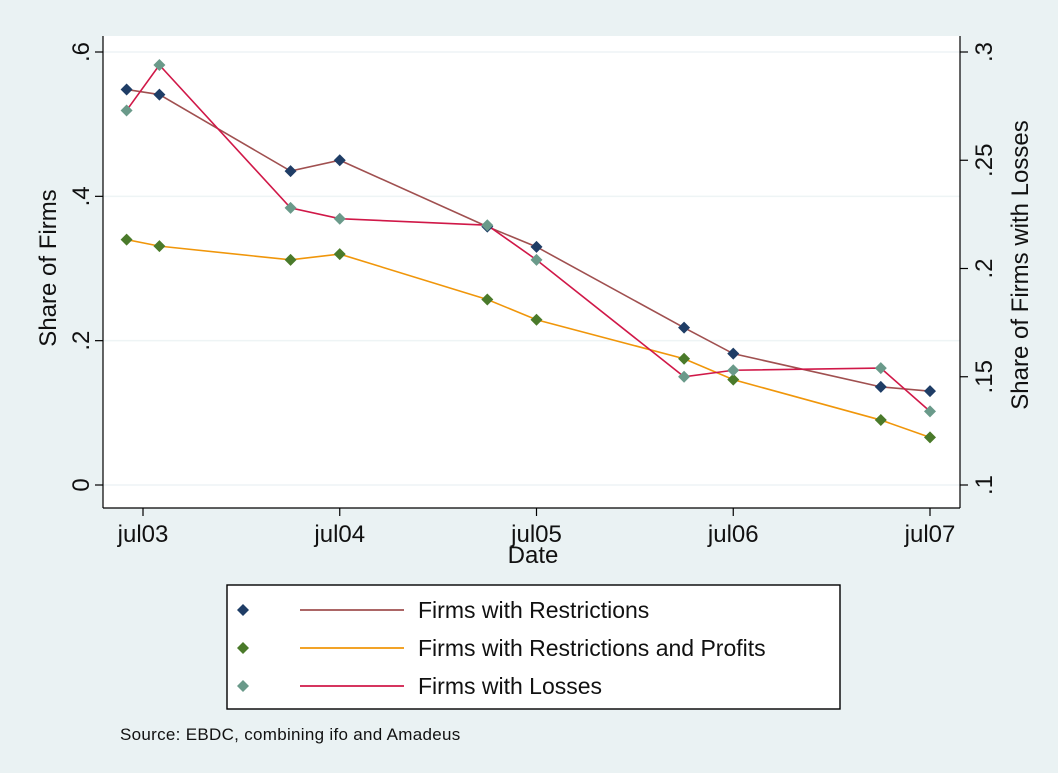 The image size is (1058, 773). What do you see at coordinates (510, 686) in the screenshot?
I see `legend-label: Firms with Losses` at bounding box center [510, 686].